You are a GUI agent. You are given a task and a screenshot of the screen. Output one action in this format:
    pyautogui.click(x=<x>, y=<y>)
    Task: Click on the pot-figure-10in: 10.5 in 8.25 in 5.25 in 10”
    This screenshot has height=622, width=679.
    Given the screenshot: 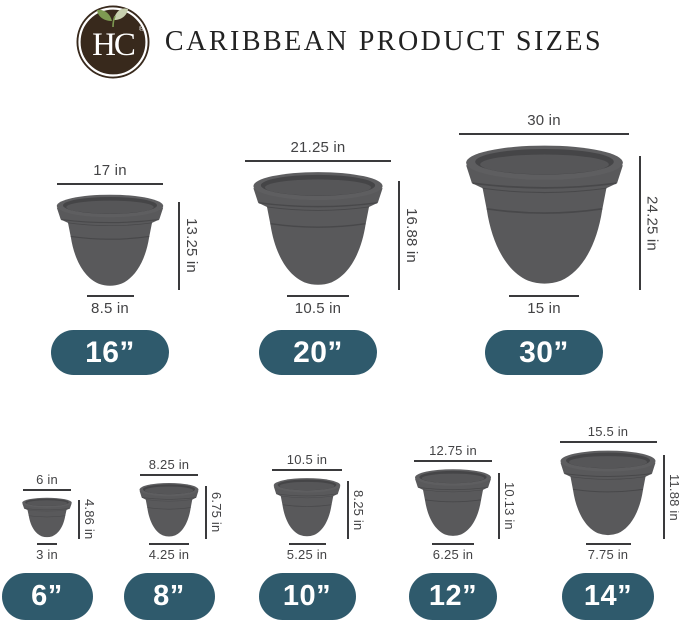 What is the action you would take?
    pyautogui.click(x=312, y=536)
    